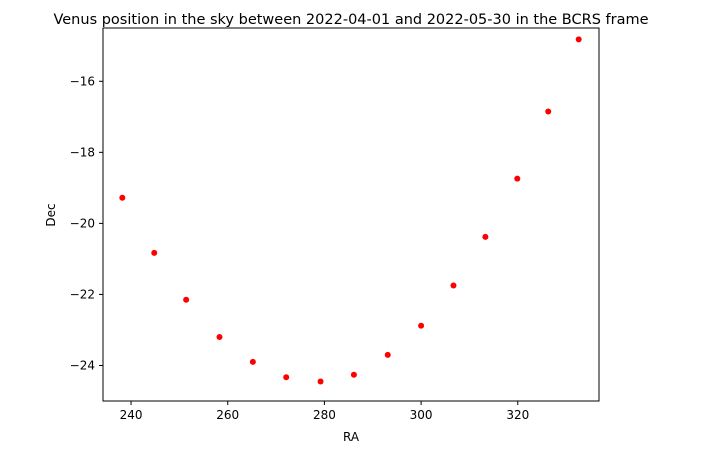 This screenshot has width=701, height=455. I want to click on x-tick-label: 280, so click(324, 415).